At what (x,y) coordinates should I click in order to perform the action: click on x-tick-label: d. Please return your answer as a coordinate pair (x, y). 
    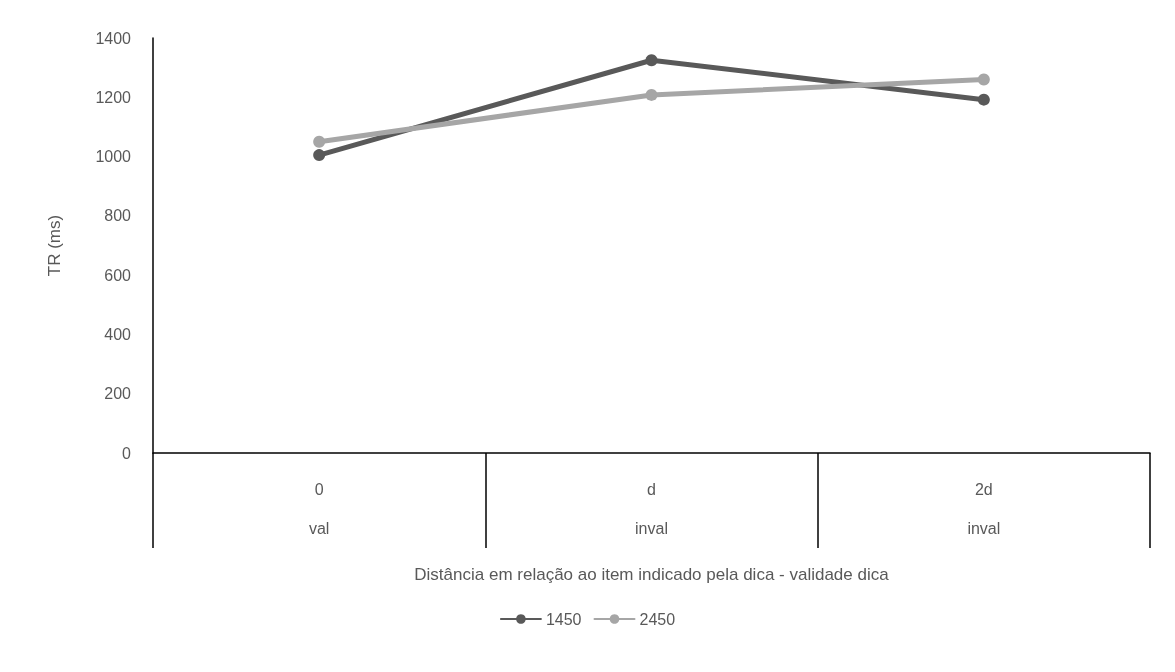
    Looking at the image, I should click on (651, 489).